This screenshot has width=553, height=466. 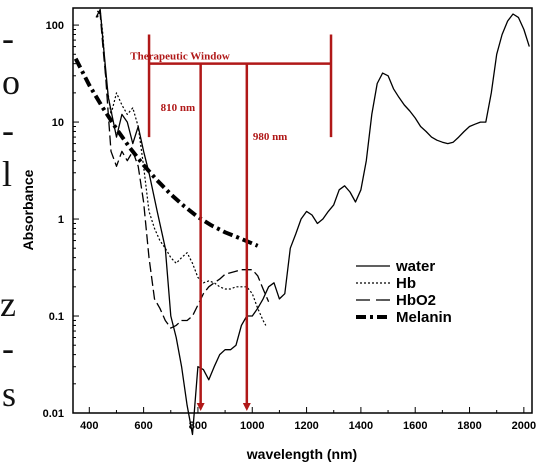 I want to click on y-tick-label: 100, so click(x=55, y=26).